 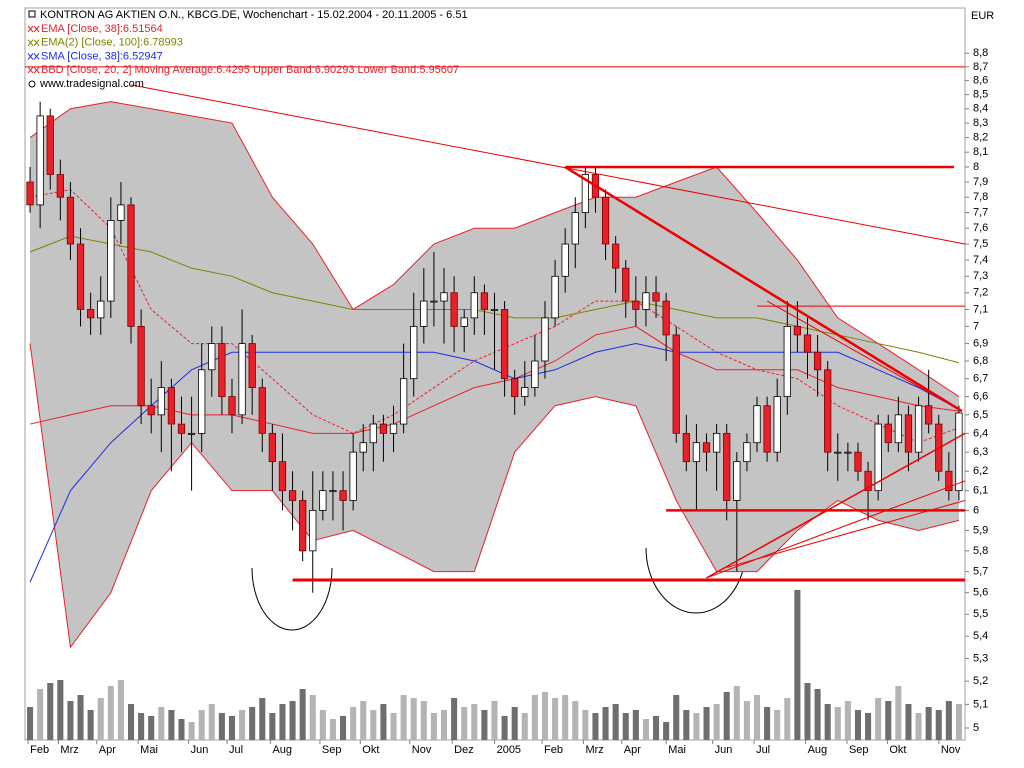 What do you see at coordinates (980, 658) in the screenshot?
I see `y-tick-label: 5,3` at bounding box center [980, 658].